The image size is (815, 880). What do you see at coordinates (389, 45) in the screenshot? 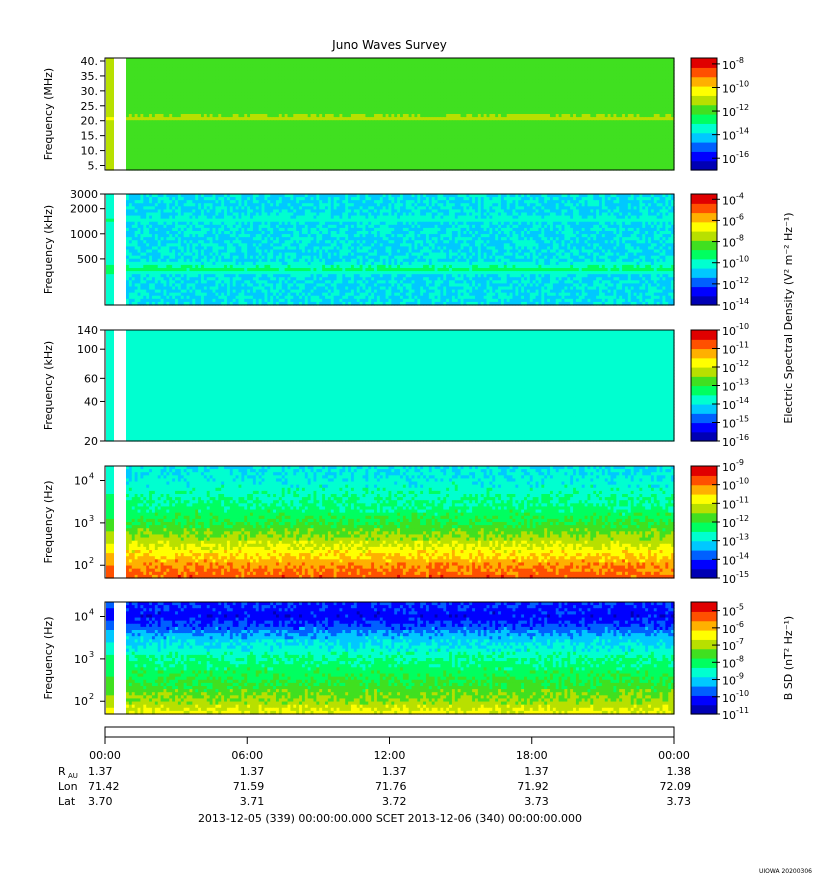
I see `chart-title: Juno Waves Survey` at bounding box center [389, 45].